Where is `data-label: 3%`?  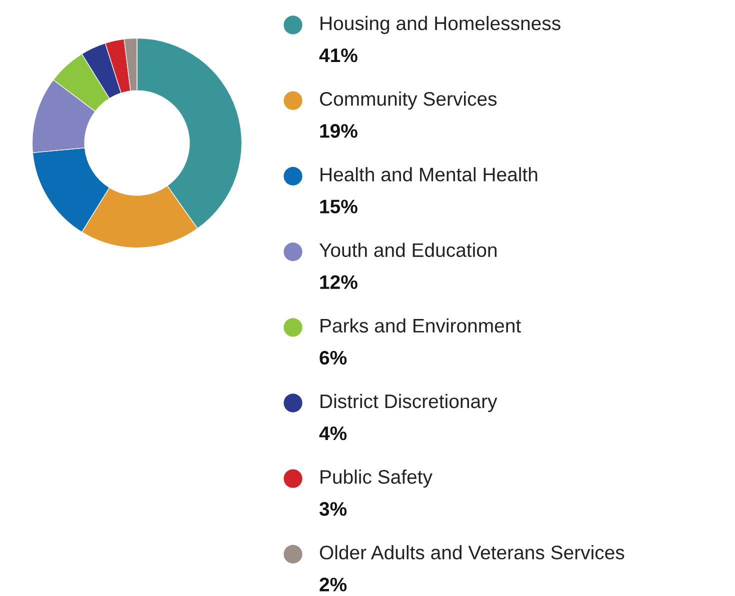 data-label: 3% is located at coordinates (333, 509).